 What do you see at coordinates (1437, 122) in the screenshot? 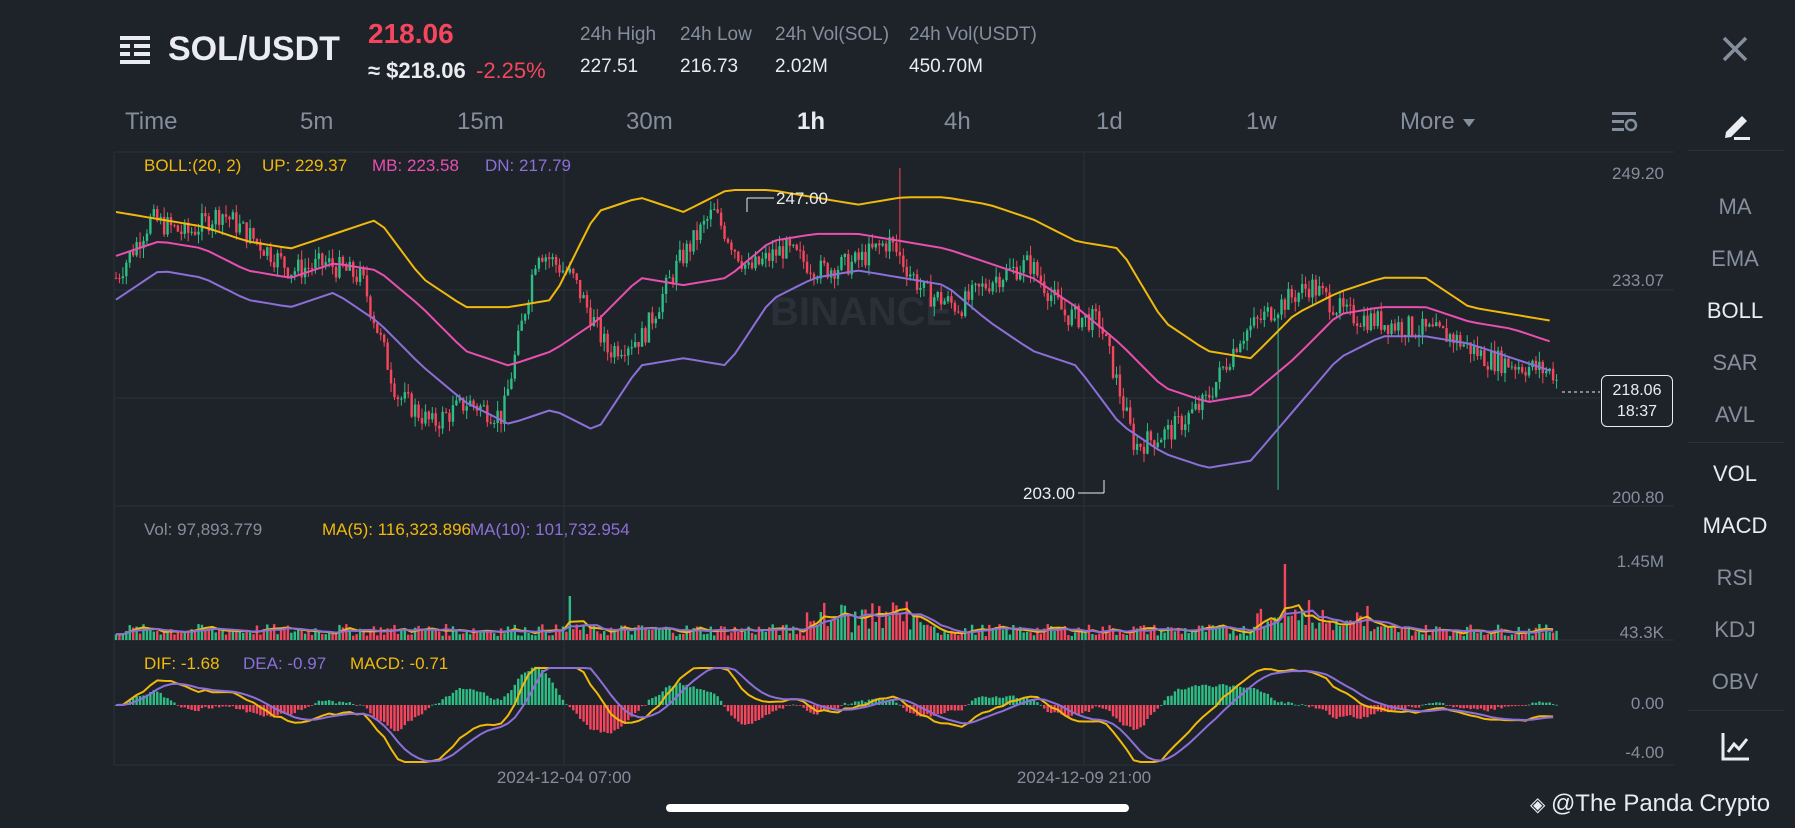
I see `tab-more: More` at bounding box center [1437, 122].